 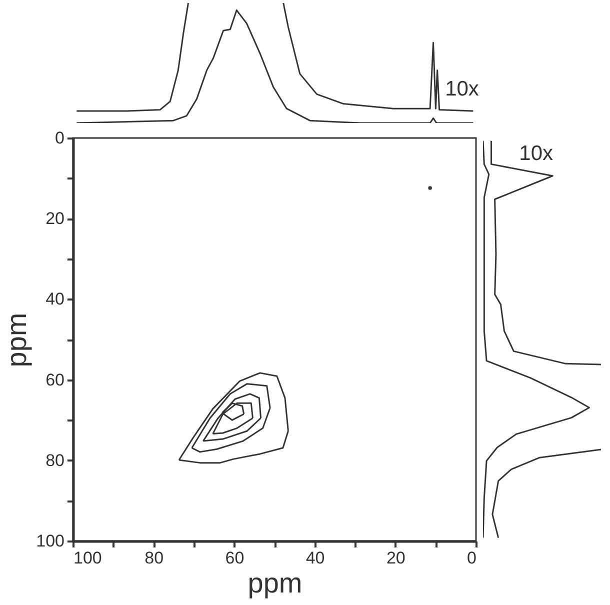 What do you see at coordinates (471, 558) in the screenshot?
I see `x-tick-label: 0` at bounding box center [471, 558].